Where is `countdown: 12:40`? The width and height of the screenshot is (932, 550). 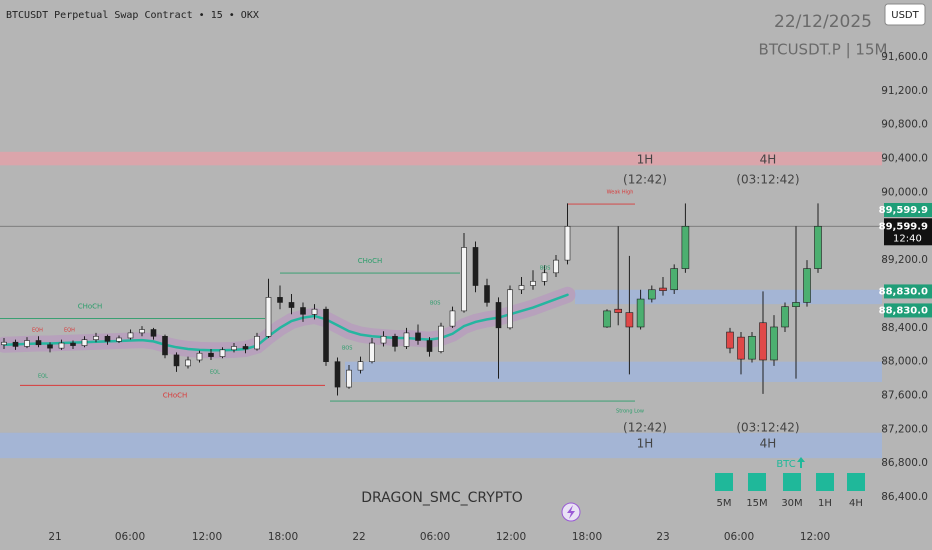
countdown: 12:40 is located at coordinates (907, 238).